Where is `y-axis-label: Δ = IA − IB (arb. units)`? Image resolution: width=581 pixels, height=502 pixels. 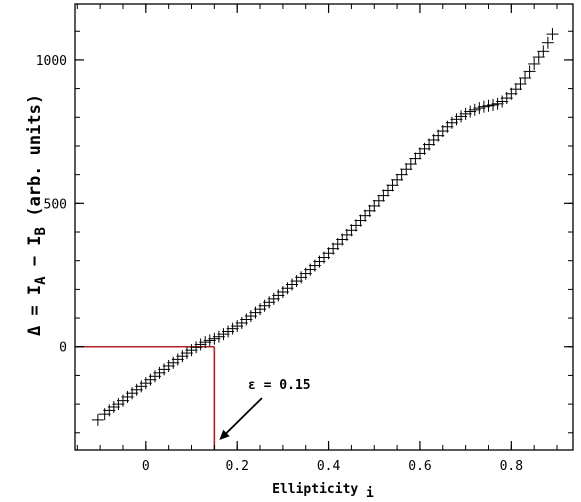 y-axis-label: Δ = IA − IB (arb. units) is located at coordinates (37, 215).